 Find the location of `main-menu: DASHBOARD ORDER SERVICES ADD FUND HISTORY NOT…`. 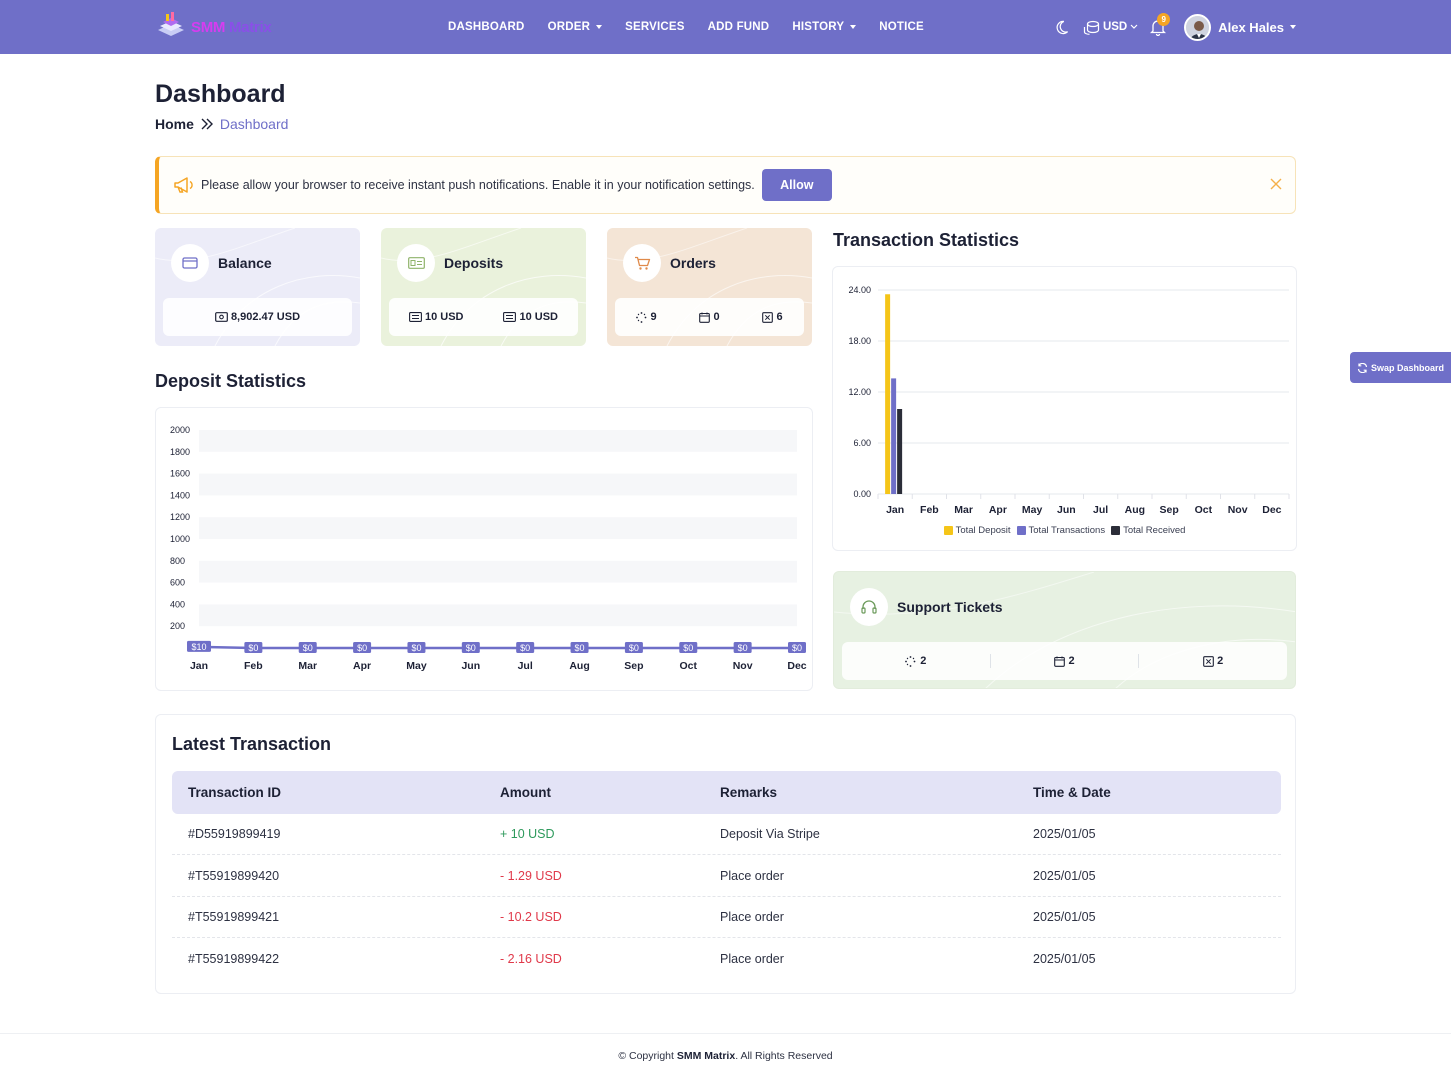

main-menu: DASHBOARD ORDER SERVICES ADD FUND HISTORY NOT… is located at coordinates (697, 27).